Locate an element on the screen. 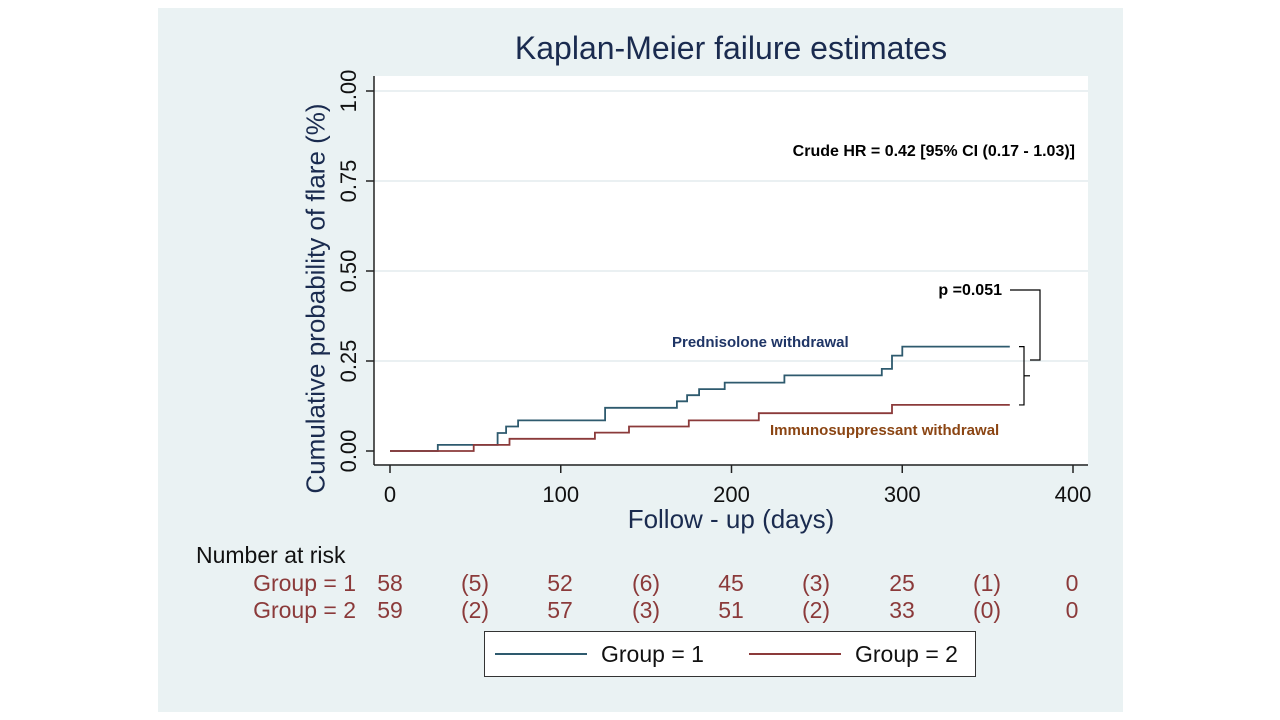 The image size is (1280, 720). risk-cell: 51 is located at coordinates (731, 610).